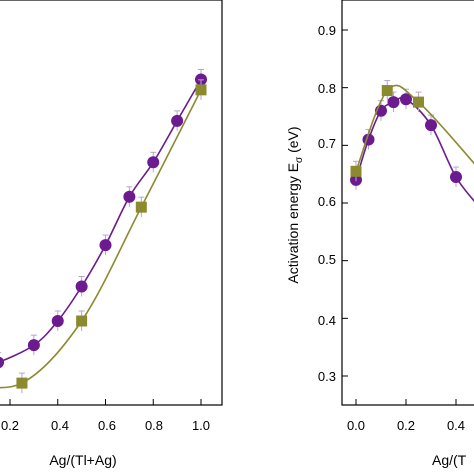 Image resolution: width=474 pixels, height=474 pixels. Describe the element at coordinates (299, 159) in the screenshot. I see `right-y-axis-title-subscript: σ` at that location.